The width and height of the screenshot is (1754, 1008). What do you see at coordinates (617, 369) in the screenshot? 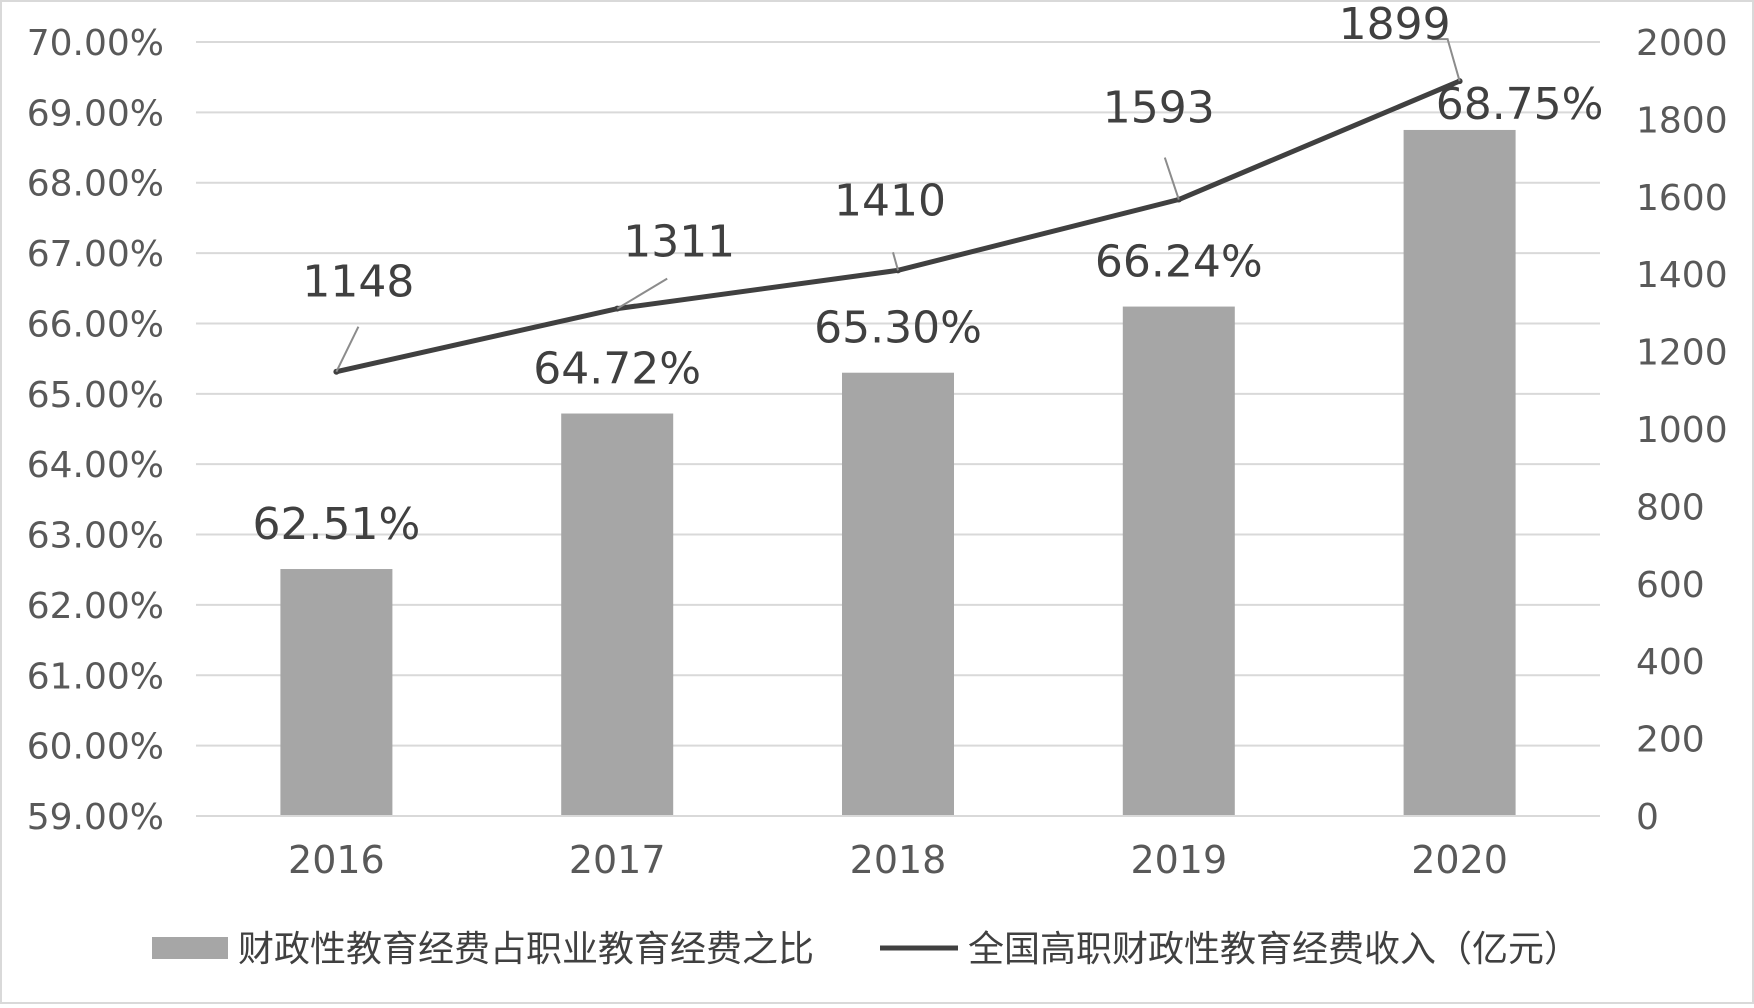
I see `bar-data-label: 64.72%` at bounding box center [617, 369].